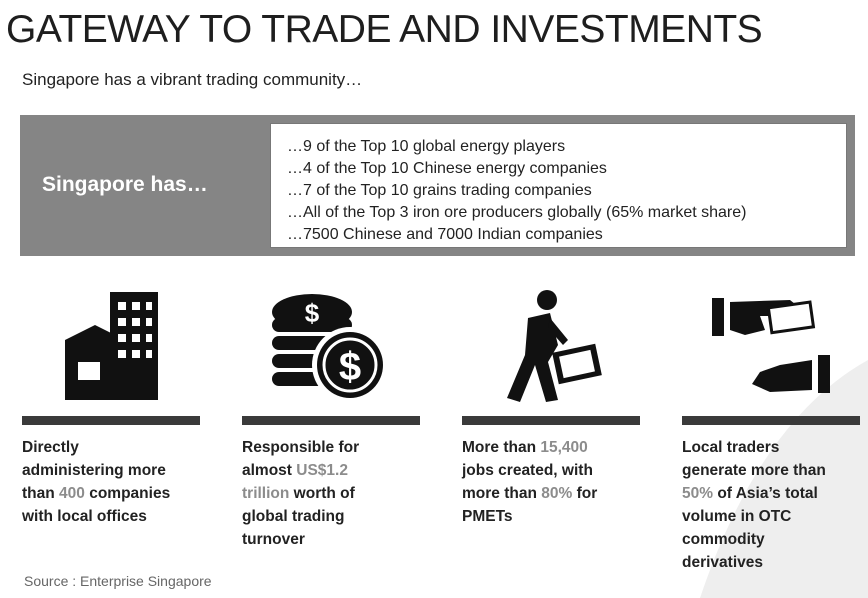 This screenshot has width=868, height=598. I want to click on text-line: Responsible for, so click(300, 447).